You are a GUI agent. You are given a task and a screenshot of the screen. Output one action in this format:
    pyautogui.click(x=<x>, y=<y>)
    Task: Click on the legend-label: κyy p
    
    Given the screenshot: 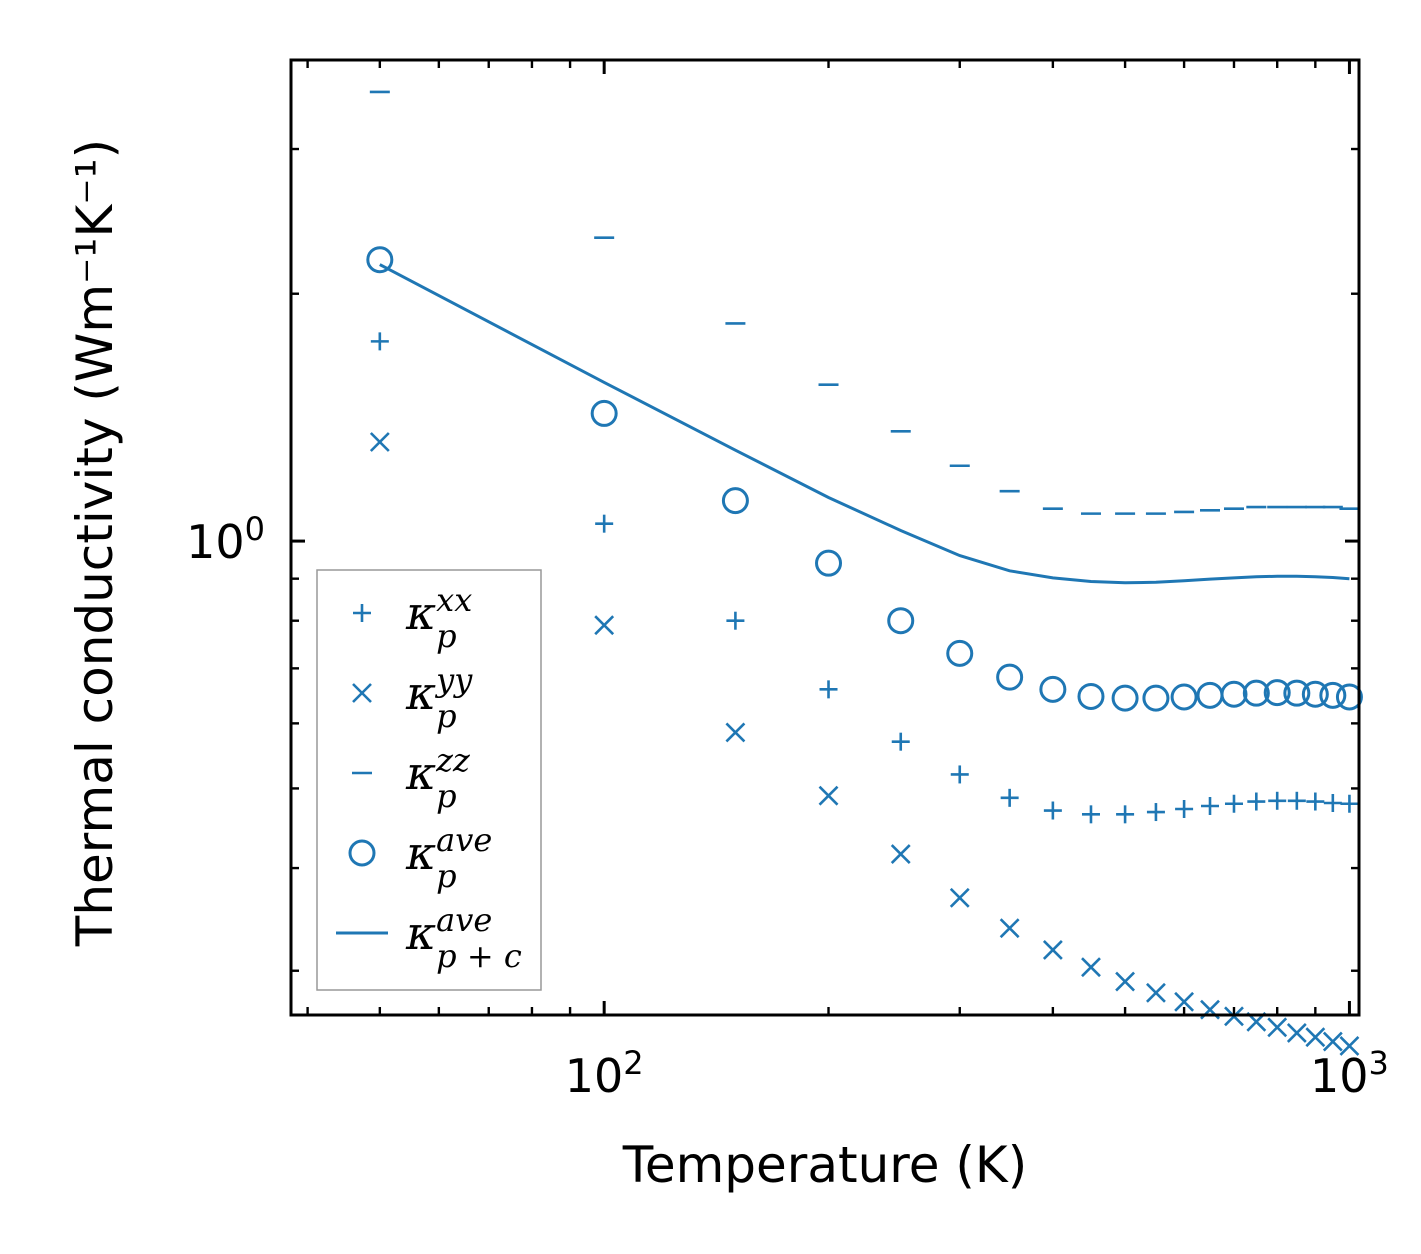 What is the action you would take?
    pyautogui.click(x=439, y=698)
    